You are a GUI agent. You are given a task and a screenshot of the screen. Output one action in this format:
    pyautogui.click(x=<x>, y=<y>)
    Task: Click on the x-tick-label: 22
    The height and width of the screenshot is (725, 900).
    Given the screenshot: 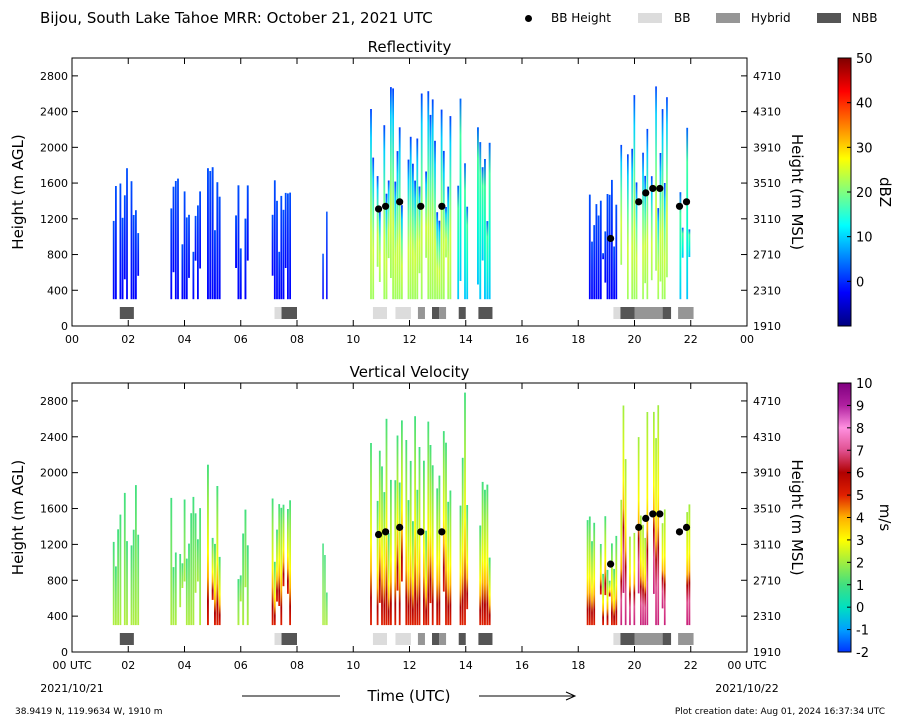 What is the action you would take?
    pyautogui.click(x=691, y=665)
    